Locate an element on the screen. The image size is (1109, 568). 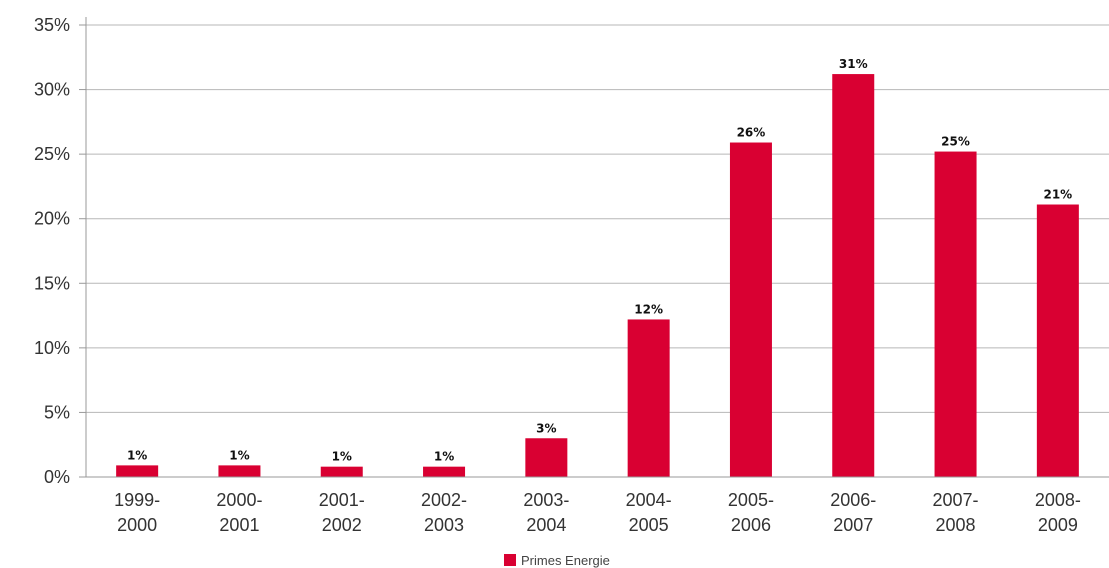
x-tick-label: 2006- is located at coordinates (853, 500).